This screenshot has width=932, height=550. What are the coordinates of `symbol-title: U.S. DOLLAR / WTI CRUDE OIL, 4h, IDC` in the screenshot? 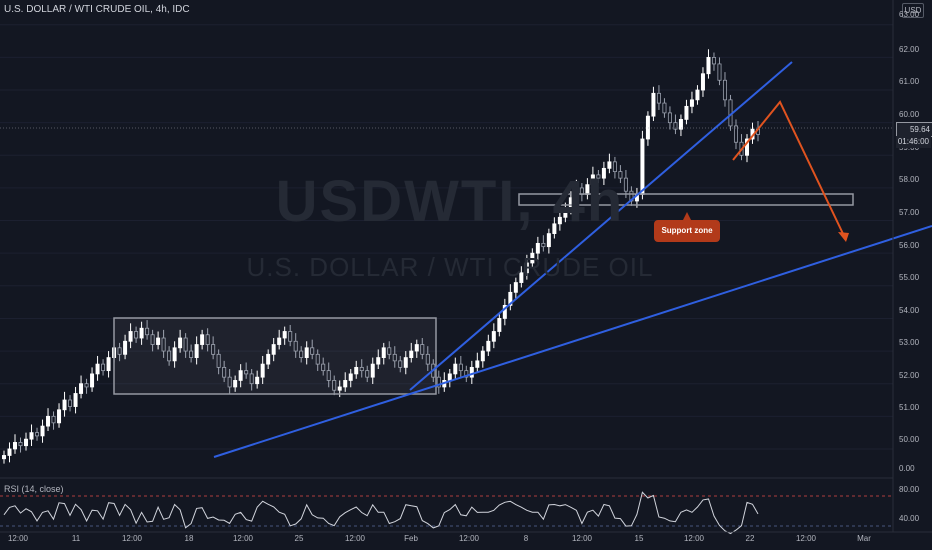 It's located at (97, 9).